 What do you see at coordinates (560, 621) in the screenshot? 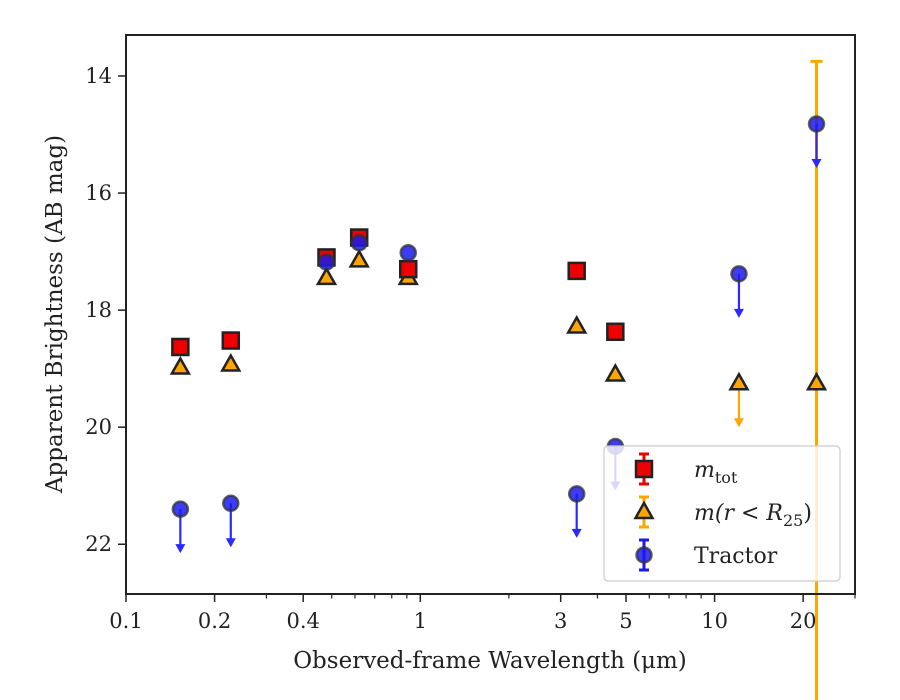
I see `x-tick-label: 3` at bounding box center [560, 621].